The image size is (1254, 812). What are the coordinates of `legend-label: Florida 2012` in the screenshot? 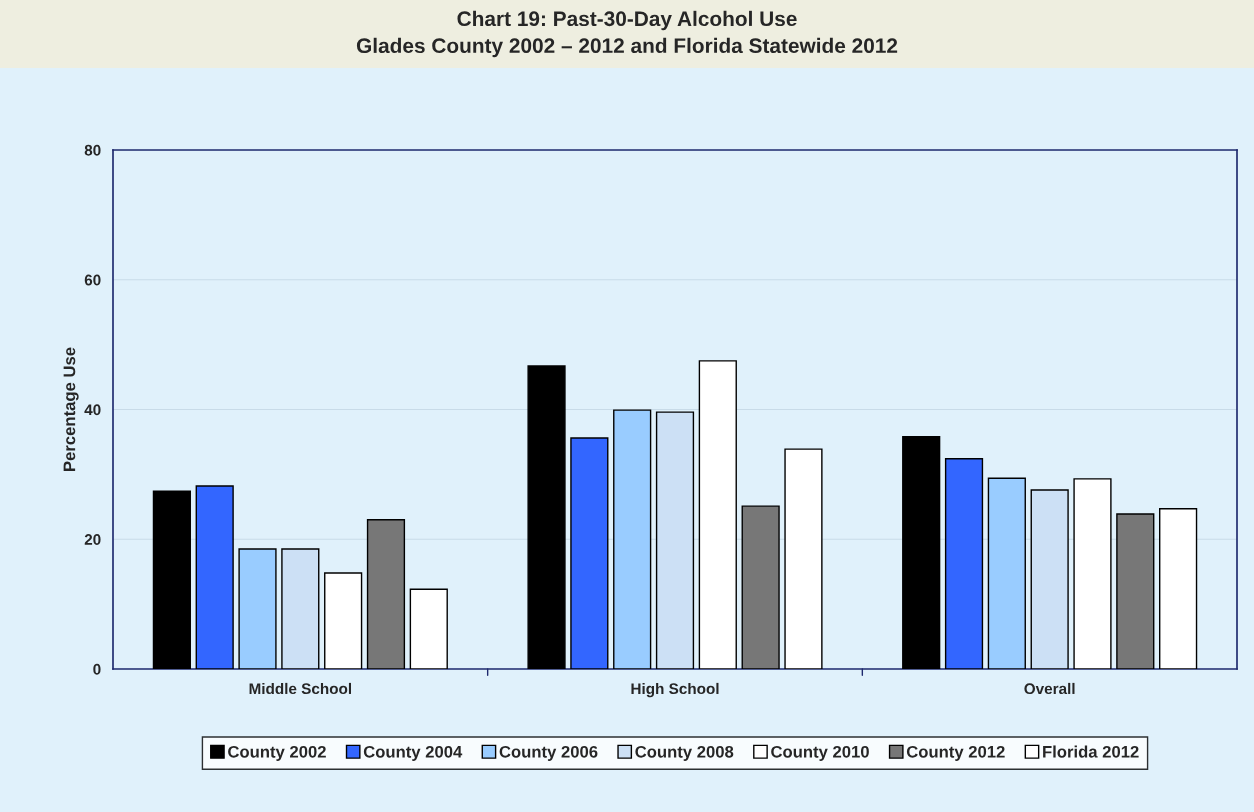 It's located at (1091, 751).